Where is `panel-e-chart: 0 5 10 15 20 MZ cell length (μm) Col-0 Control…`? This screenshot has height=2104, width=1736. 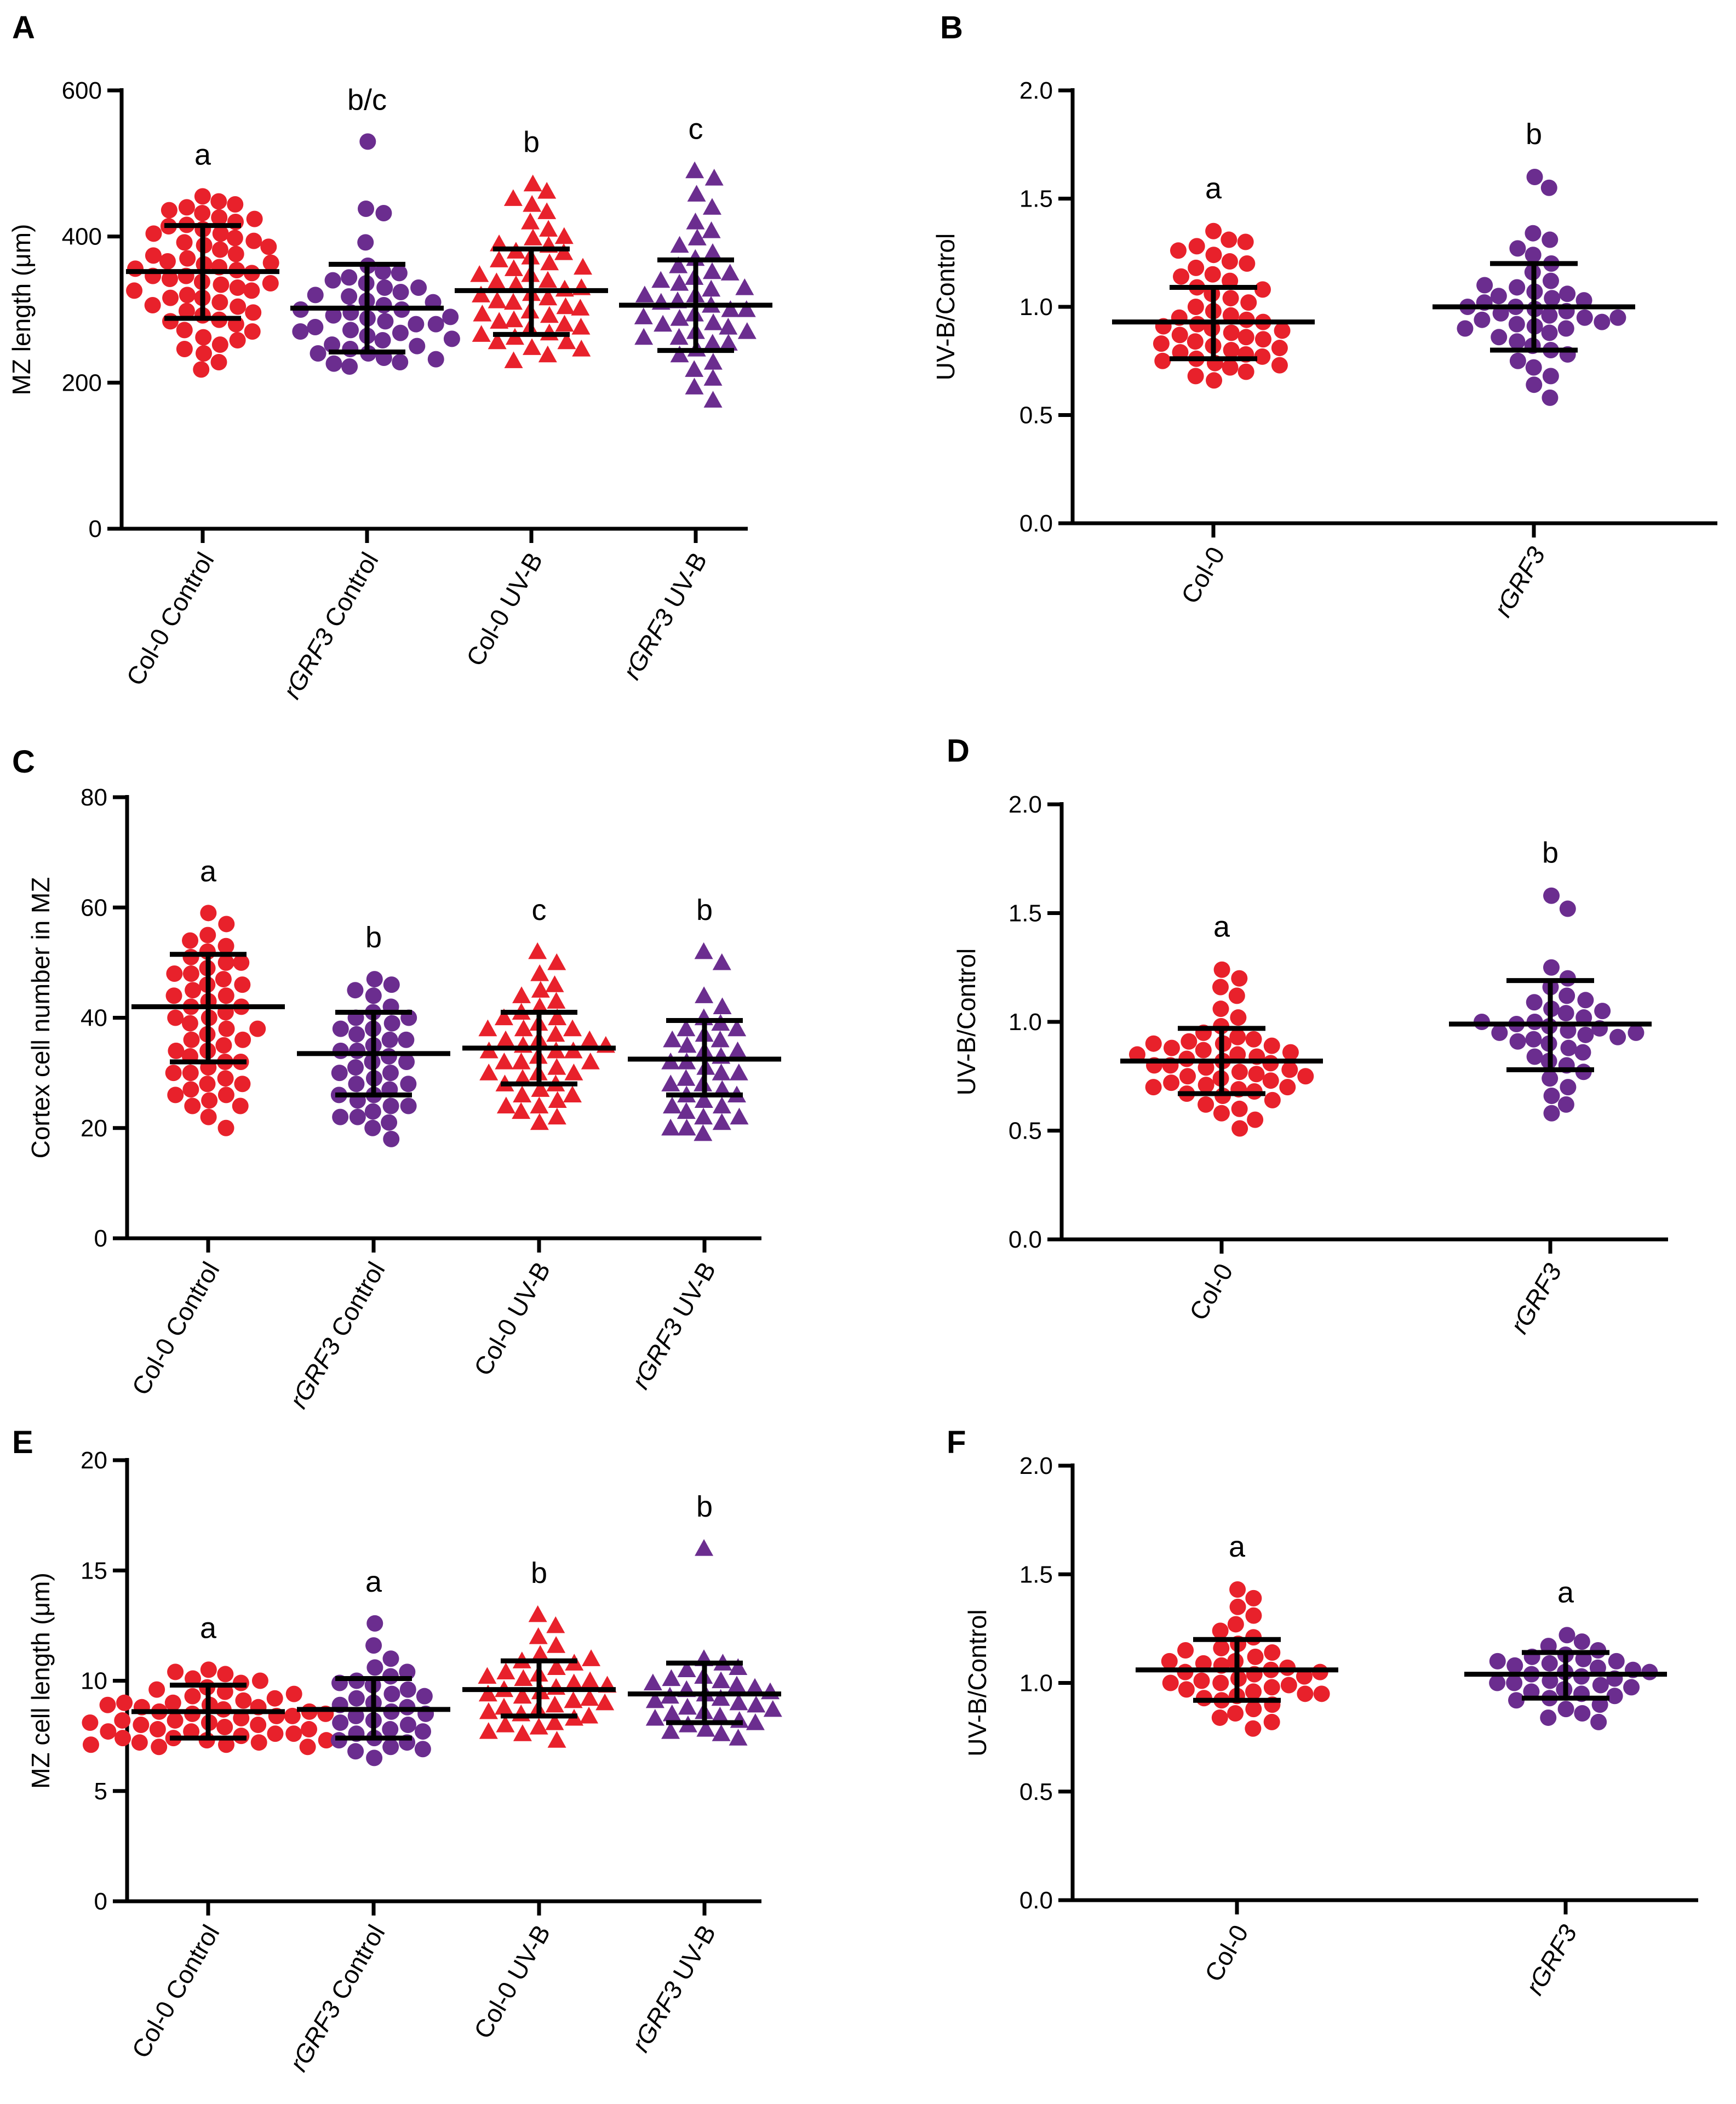
panel-e-chart: 0 5 10 15 20 MZ cell length (μm) Col-0 Control… is located at coordinates (404, 1761).